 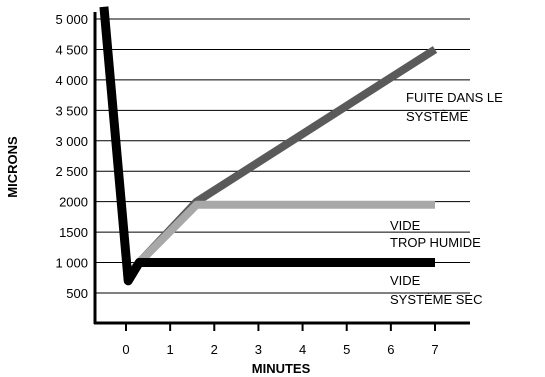 I want to click on y-tick-label: 500, so click(x=77, y=293).